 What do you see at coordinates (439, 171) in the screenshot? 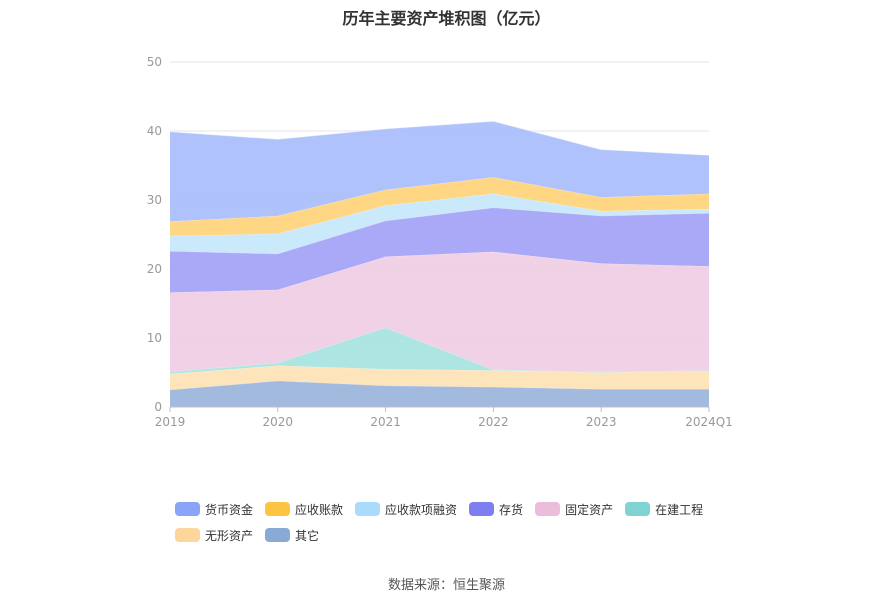
I see `area-货币资金` at bounding box center [439, 171].